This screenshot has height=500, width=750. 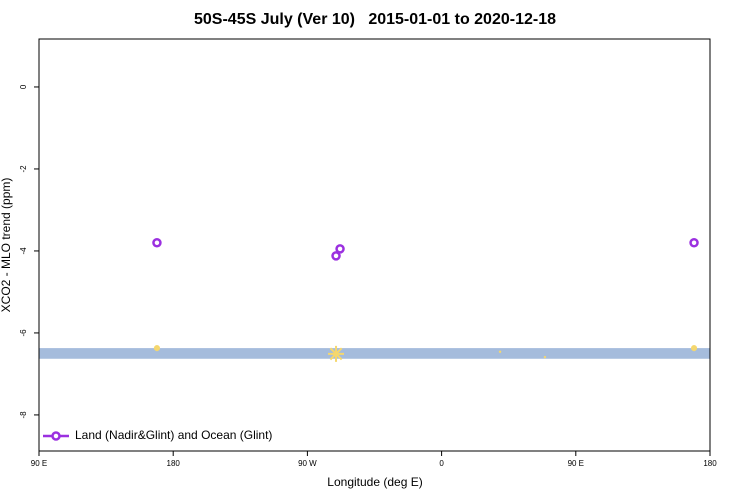 What do you see at coordinates (23, 251) in the screenshot?
I see `y-tick-label: -4` at bounding box center [23, 251].